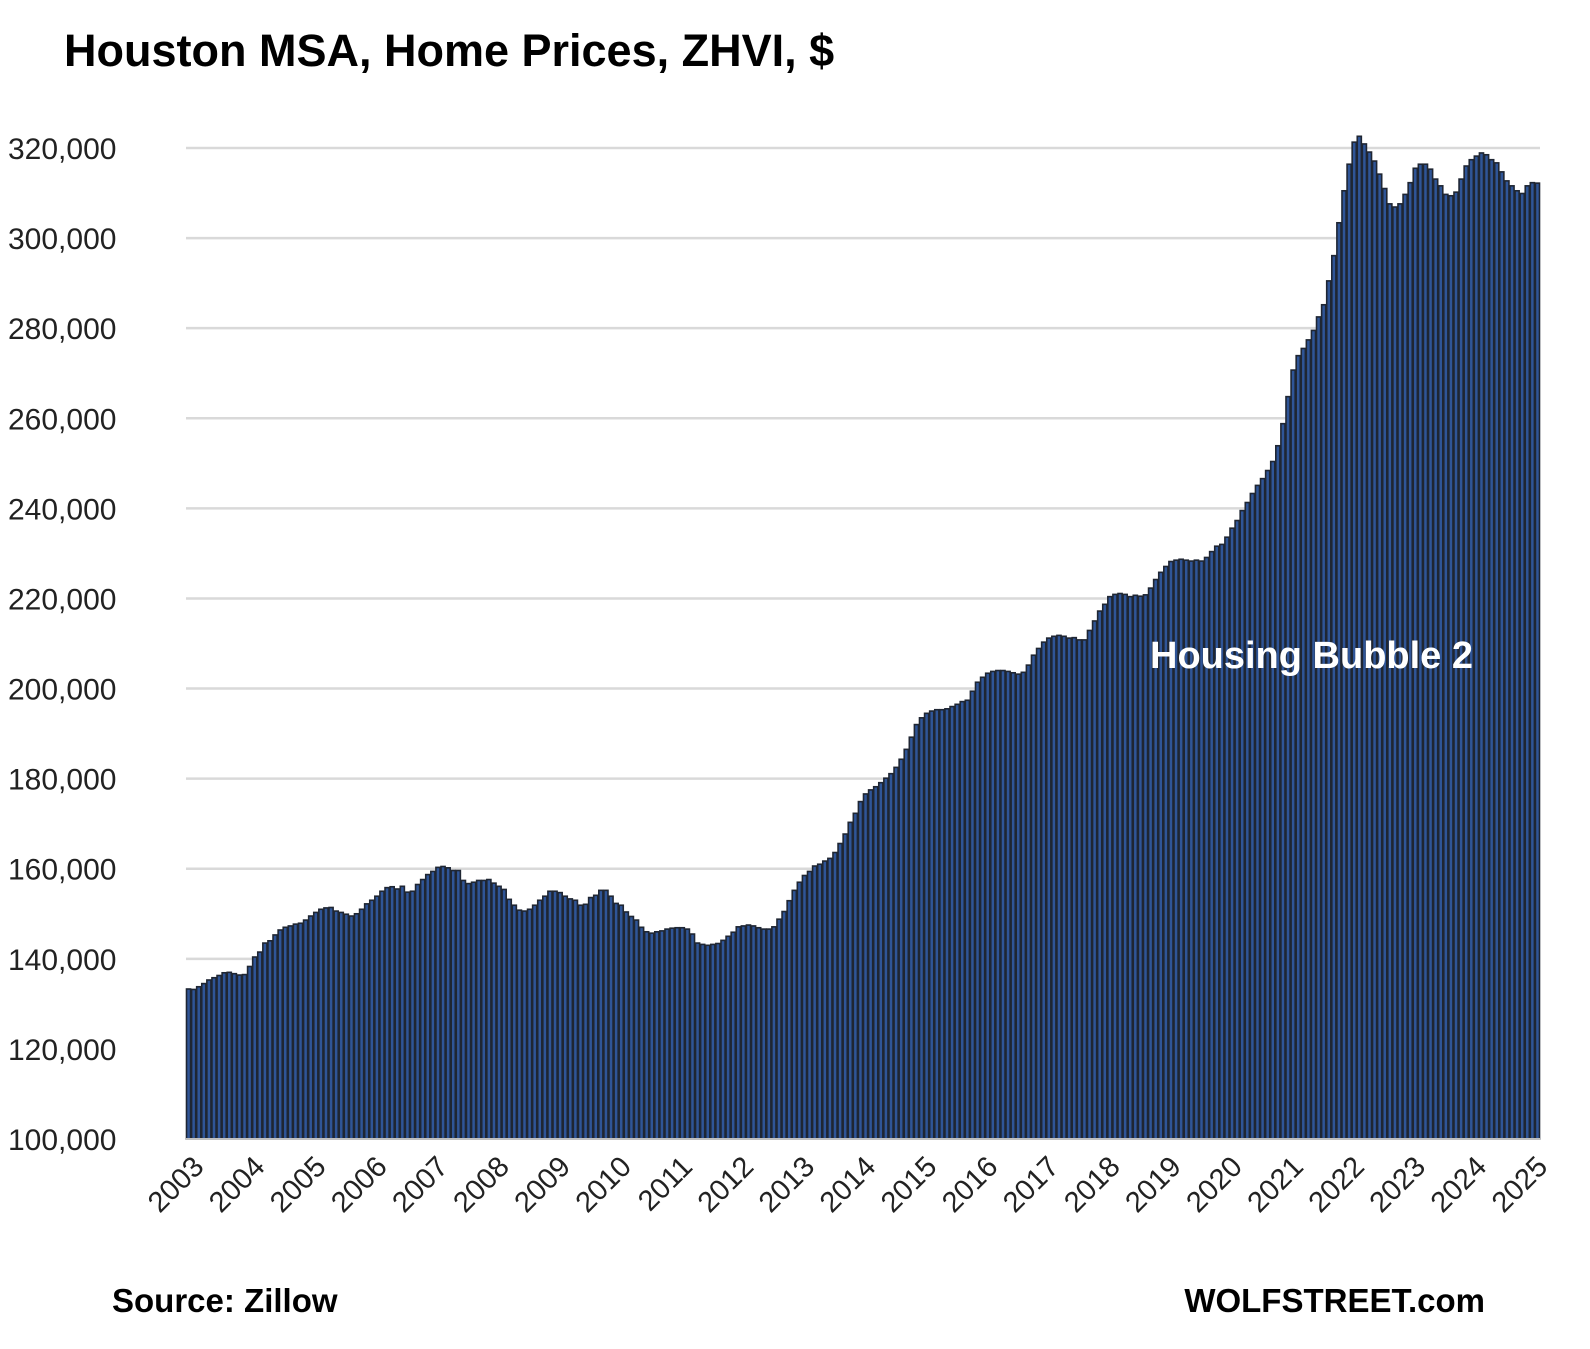 The height and width of the screenshot is (1349, 1590). What do you see at coordinates (1459, 1185) in the screenshot?
I see `x-tick-label: 2024` at bounding box center [1459, 1185].